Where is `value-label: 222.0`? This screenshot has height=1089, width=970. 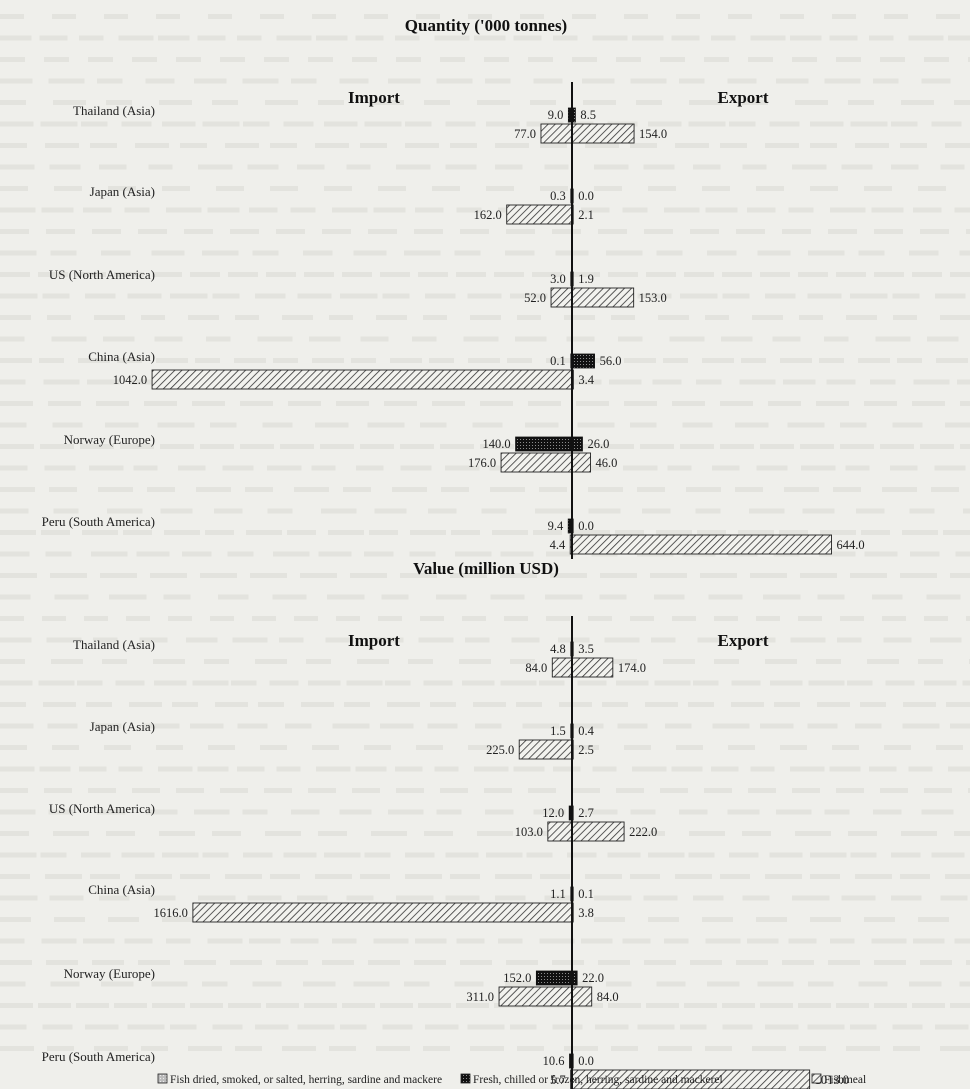
value-label: 222.0 is located at coordinates (643, 832).